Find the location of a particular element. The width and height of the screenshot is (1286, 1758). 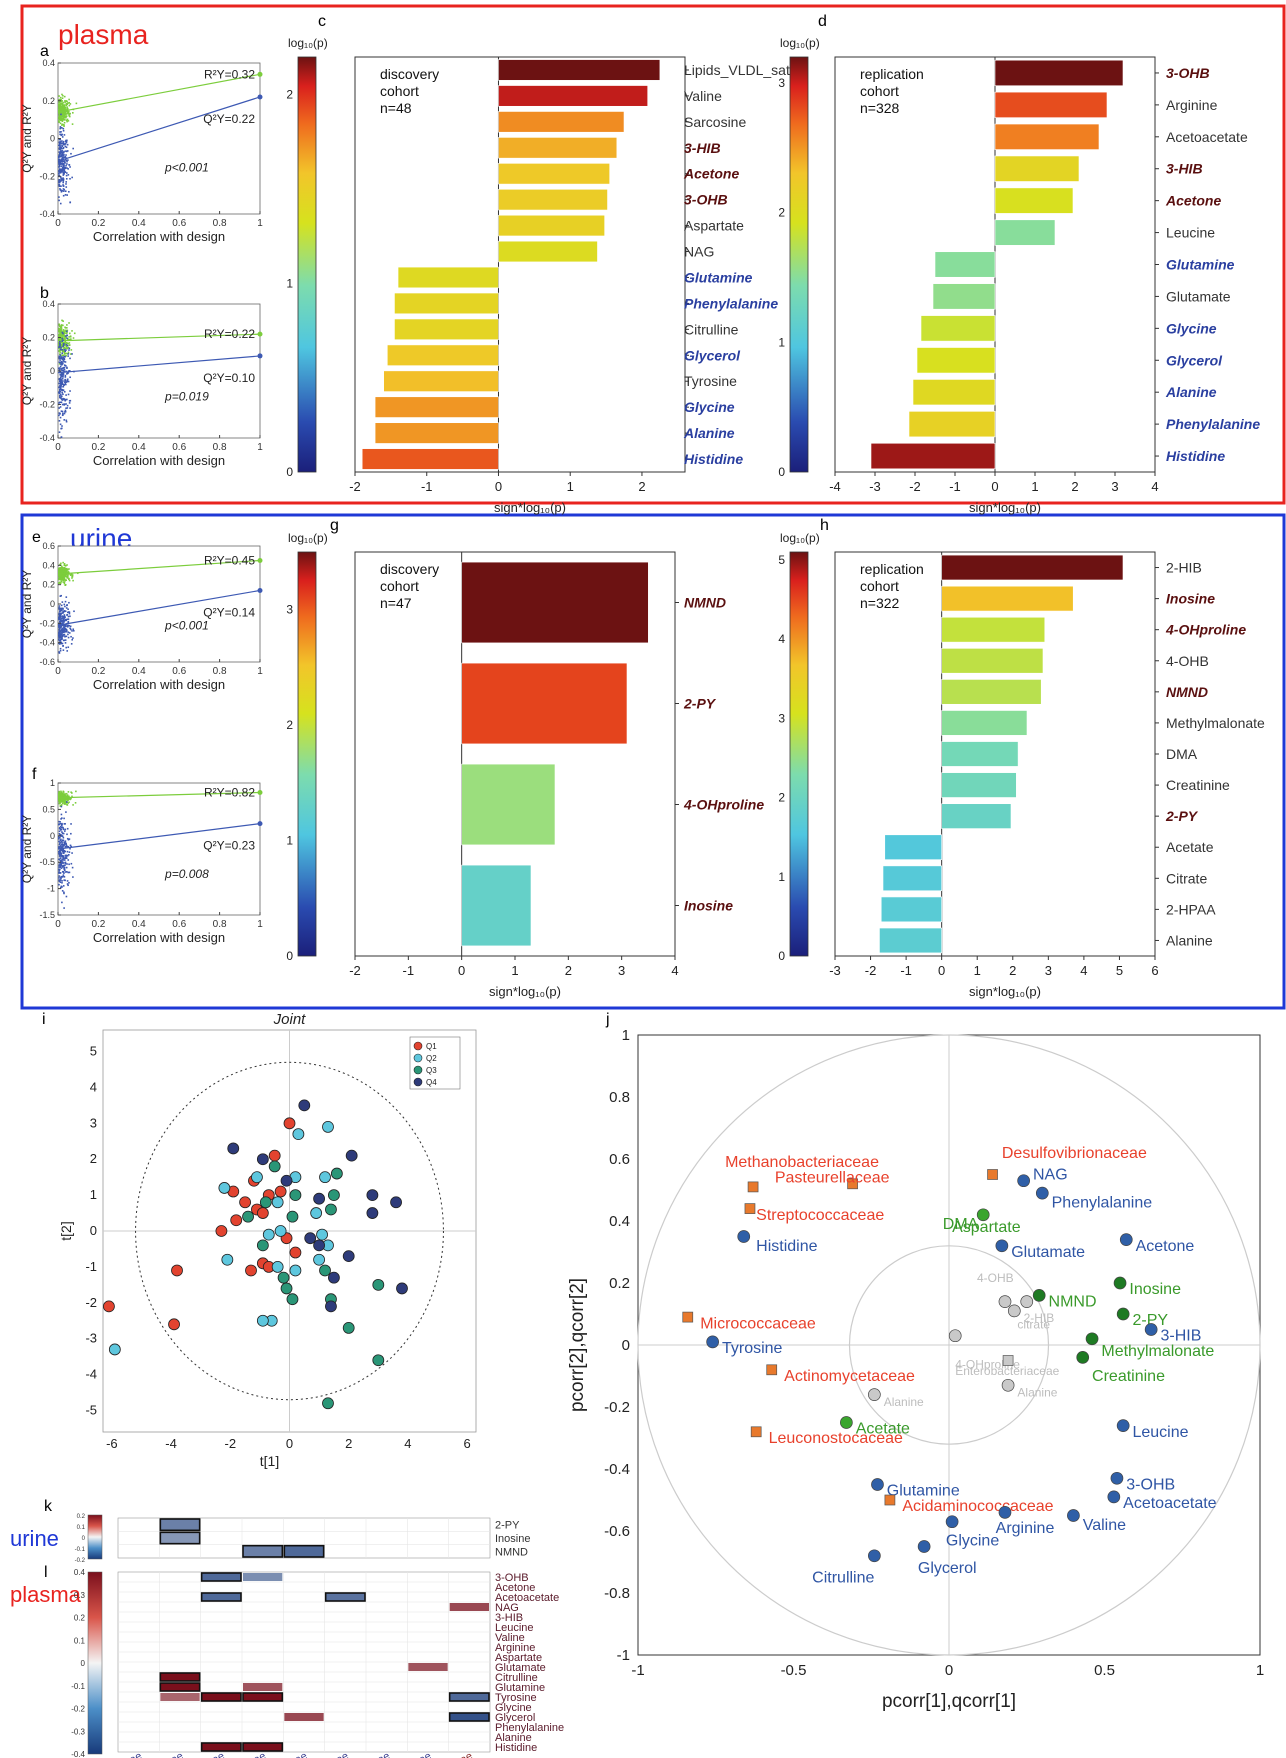

colorbar-tick-label: 4 is located at coordinates (781, 639).